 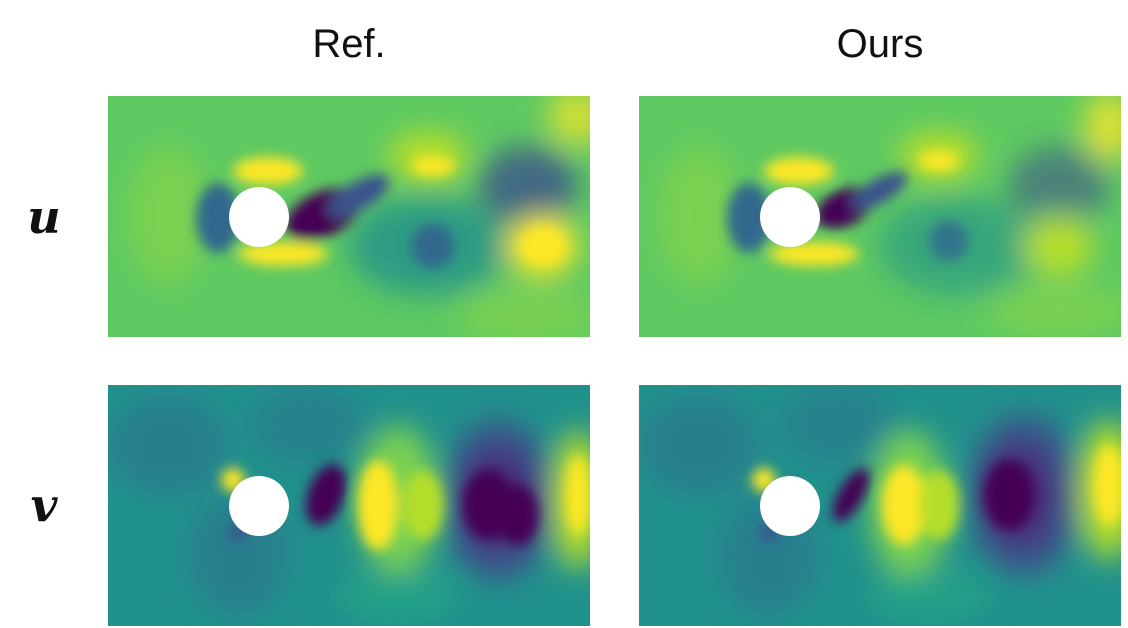 I want to click on row-label-v: v, so click(x=44, y=505).